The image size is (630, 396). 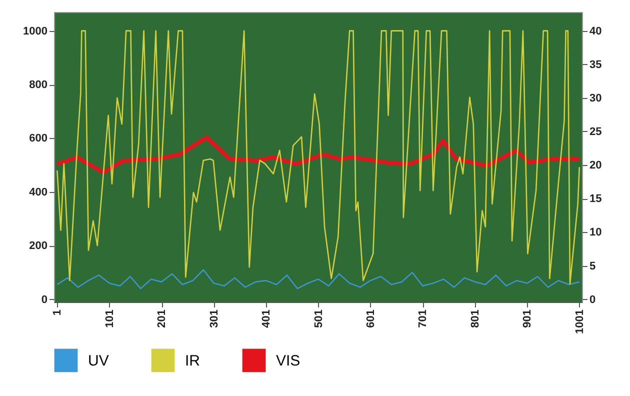 I want to click on y2-tick-label: 20, so click(x=596, y=166).